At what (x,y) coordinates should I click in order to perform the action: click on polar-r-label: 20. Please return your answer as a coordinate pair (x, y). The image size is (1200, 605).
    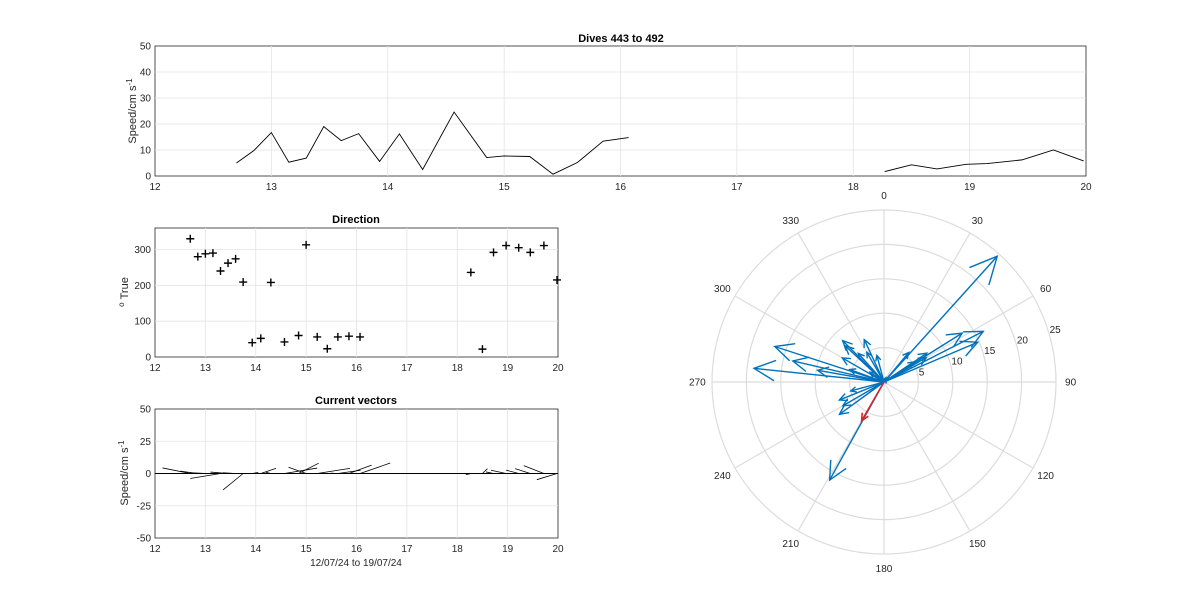
    Looking at the image, I should click on (1023, 340).